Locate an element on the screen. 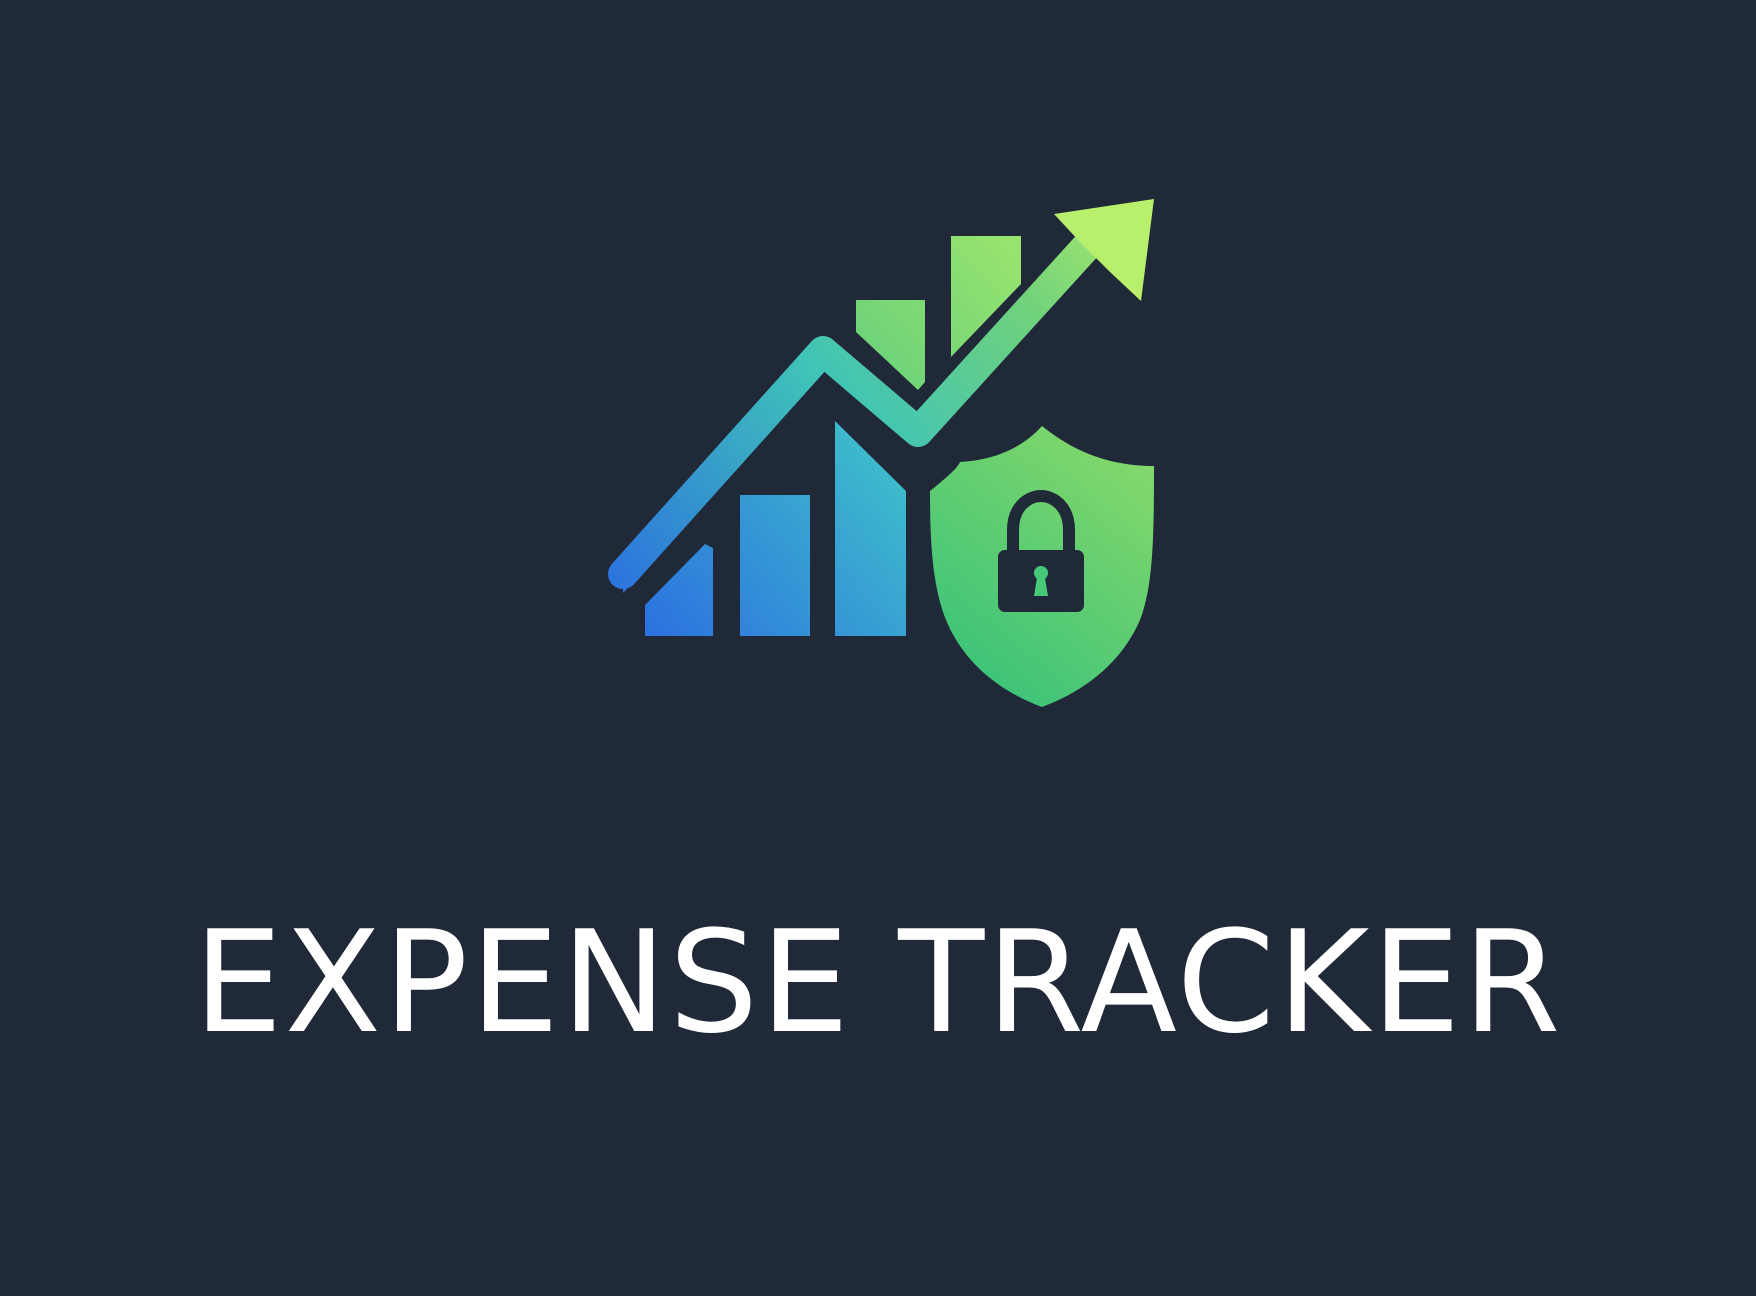  growth-arrow-icon is located at coordinates (881, 396).